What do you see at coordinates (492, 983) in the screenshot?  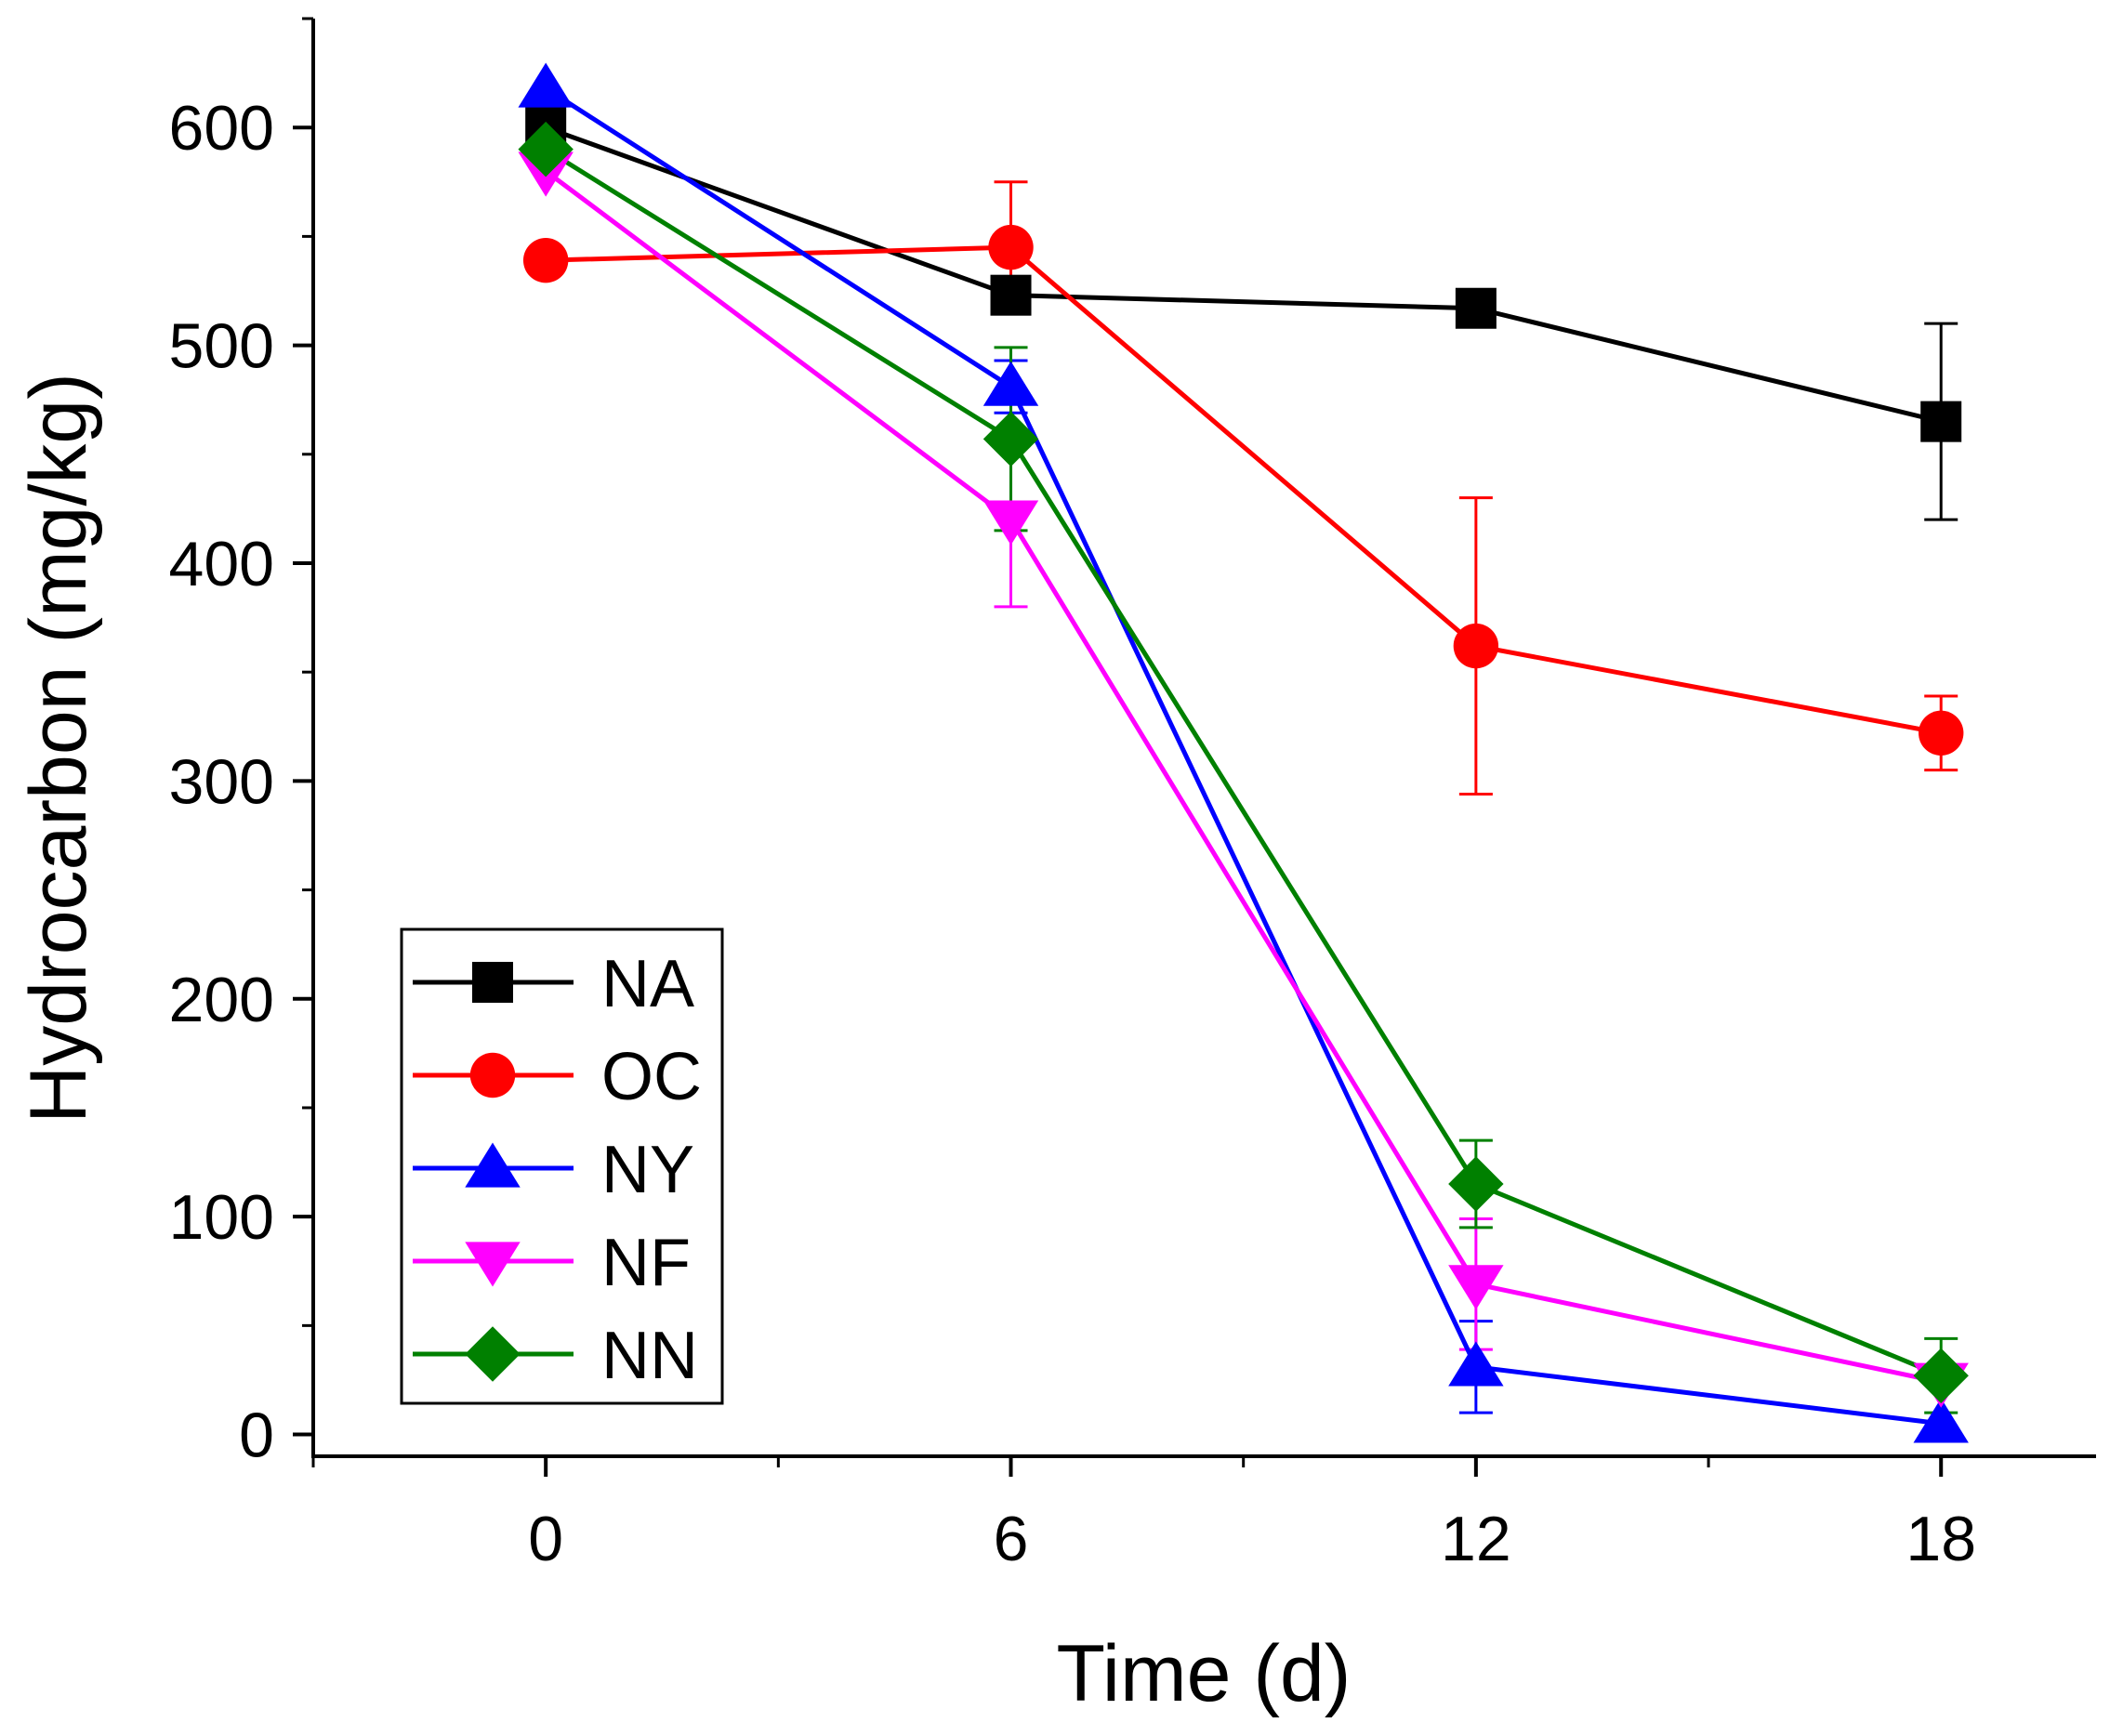 I see `legend-marker-na` at bounding box center [492, 983].